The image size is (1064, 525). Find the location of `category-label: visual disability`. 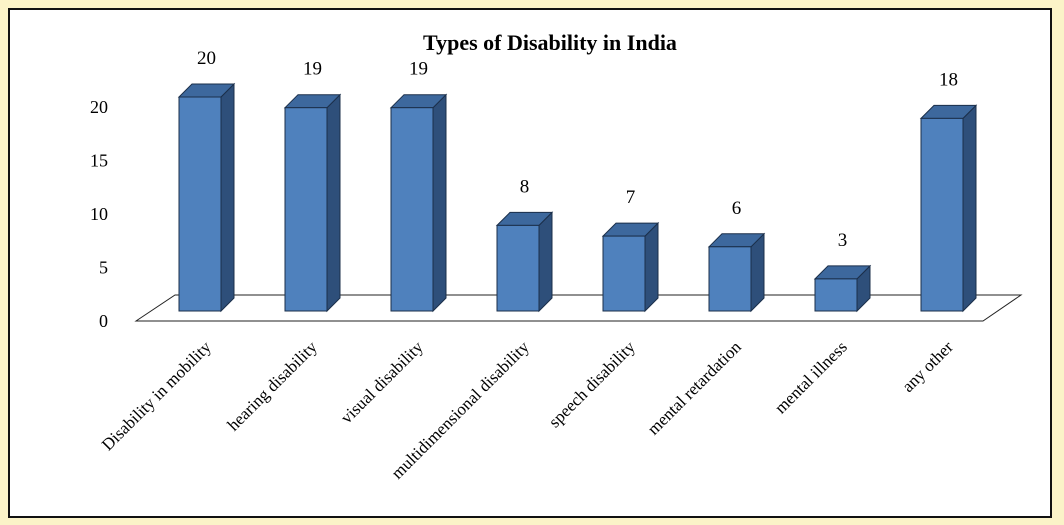

category-label: visual disability is located at coordinates (382, 382).